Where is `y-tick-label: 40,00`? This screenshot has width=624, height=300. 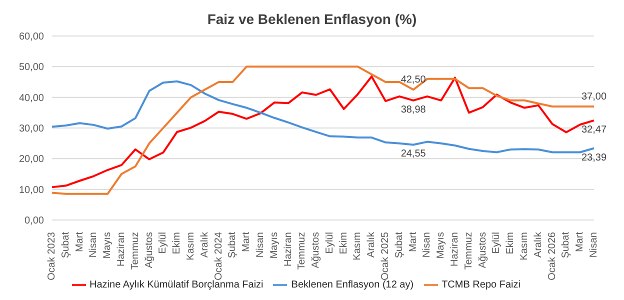 y-tick-label: 40,00 is located at coordinates (31, 98).